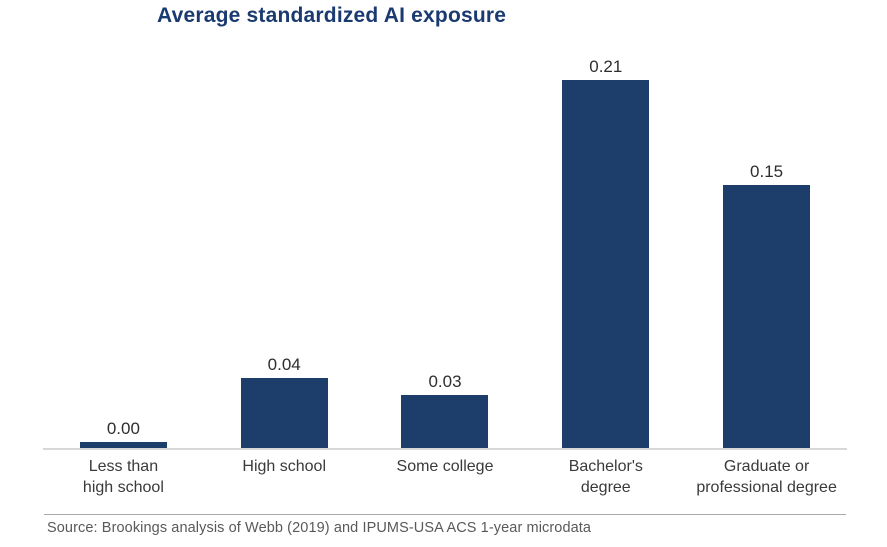 This screenshot has height=547, width=887. I want to click on category-label: High school, so click(284, 466).